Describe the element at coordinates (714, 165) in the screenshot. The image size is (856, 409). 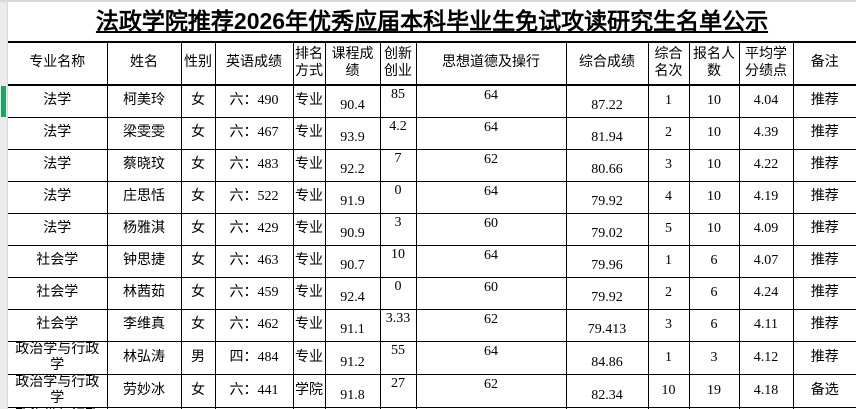
I see `cell-r2-c10: 10` at that location.